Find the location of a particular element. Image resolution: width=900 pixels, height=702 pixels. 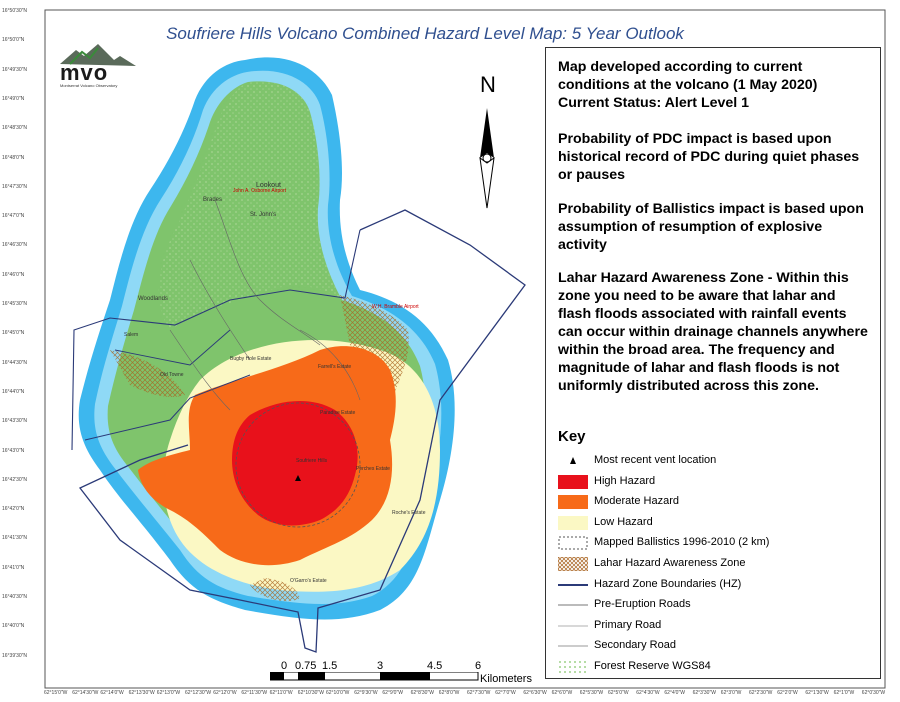

latitude-label: 16°40'0"N is located at coordinates (13, 626).